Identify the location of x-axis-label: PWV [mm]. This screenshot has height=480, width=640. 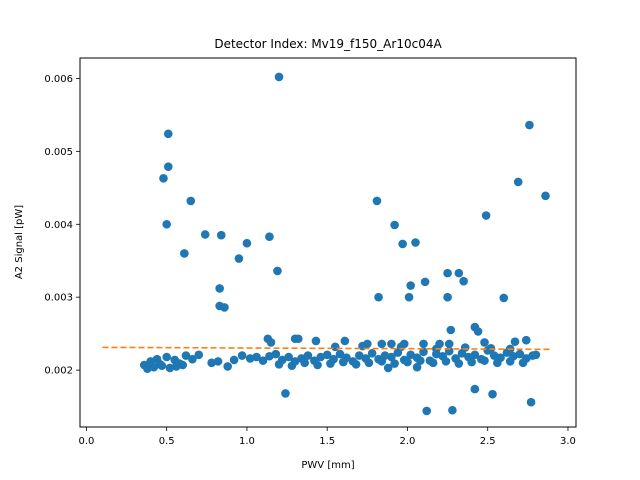
(327, 465).